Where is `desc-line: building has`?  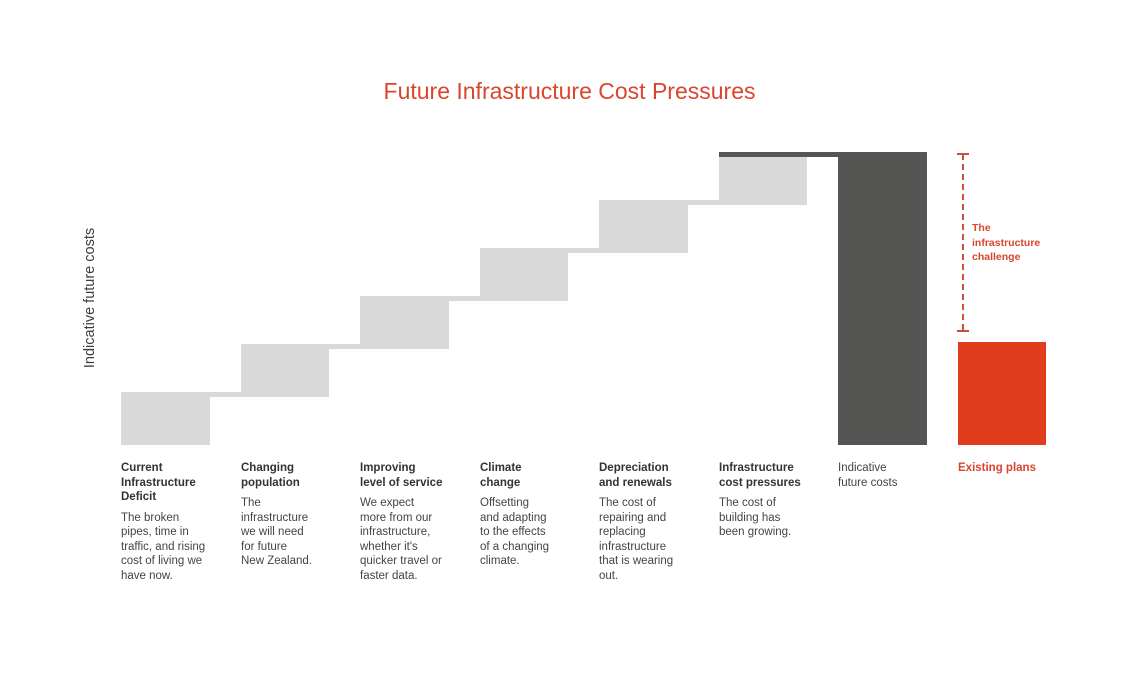 desc-line: building has is located at coordinates (750, 517).